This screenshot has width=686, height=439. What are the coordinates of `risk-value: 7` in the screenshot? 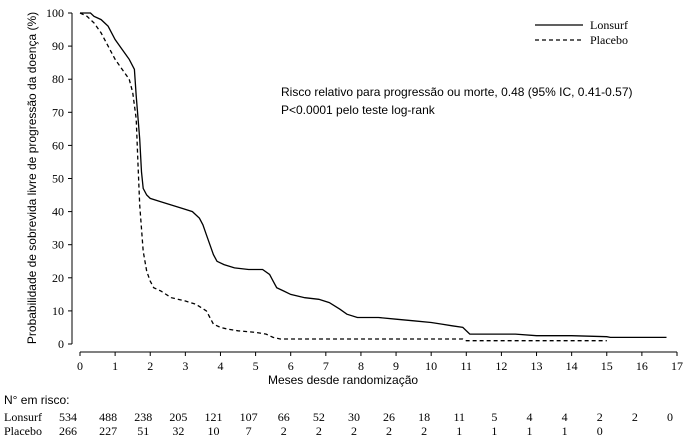 It's located at (249, 431).